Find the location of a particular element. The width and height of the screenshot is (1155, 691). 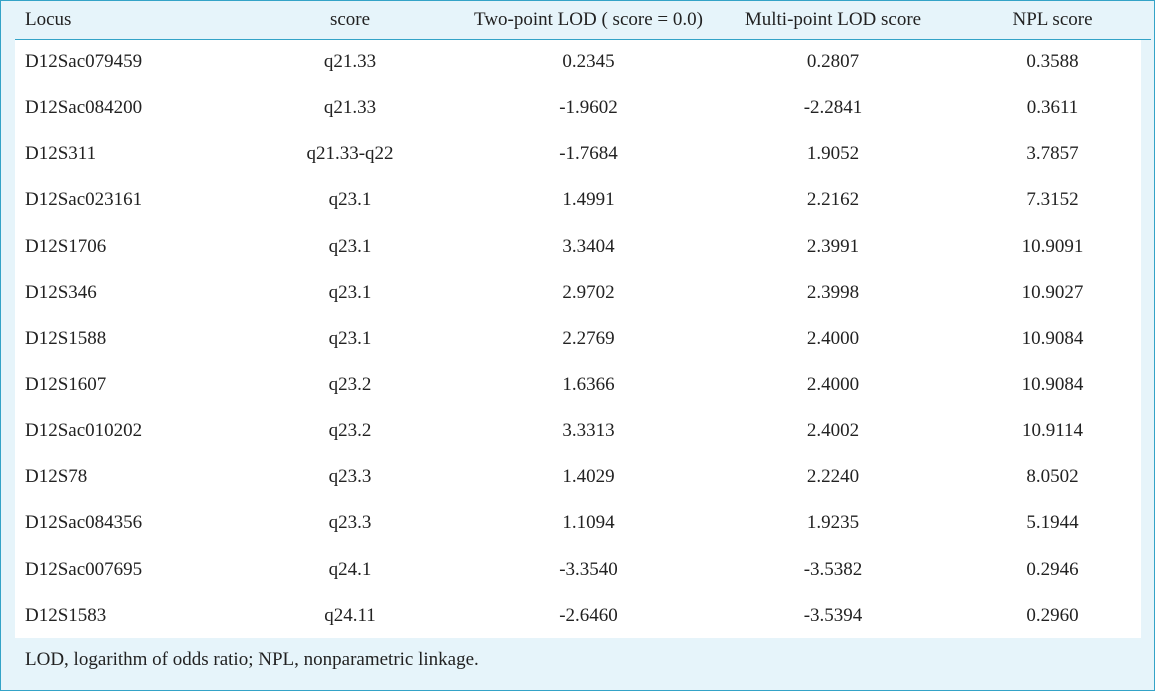

table-row: D12Sac023161 q23.1 1.4991 2.2162 7.3152 is located at coordinates (583, 200).